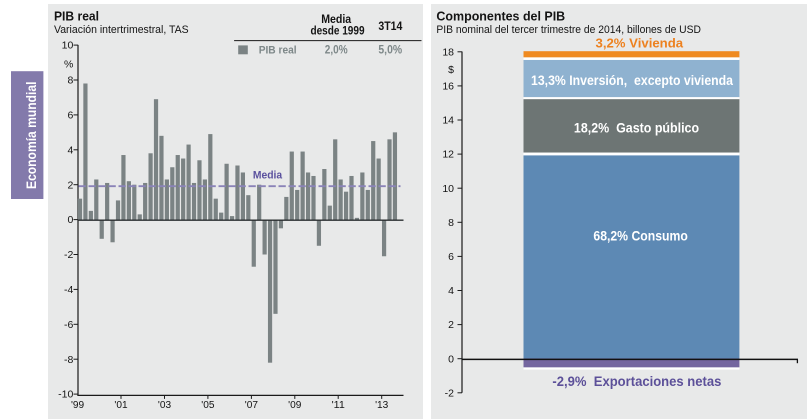 The image size is (811, 419). I want to click on svg-text: Componentes del PIB, so click(500, 15).